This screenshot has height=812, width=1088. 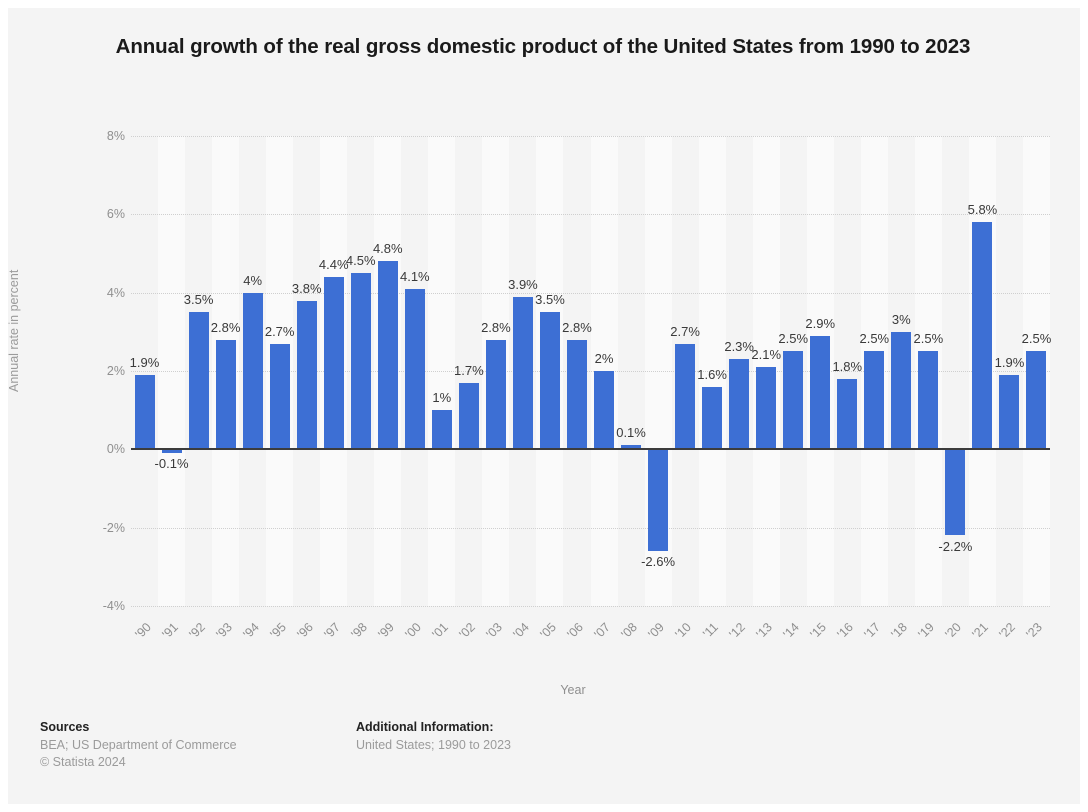 I want to click on x-axis-tick-label: '02, so click(x=467, y=631).